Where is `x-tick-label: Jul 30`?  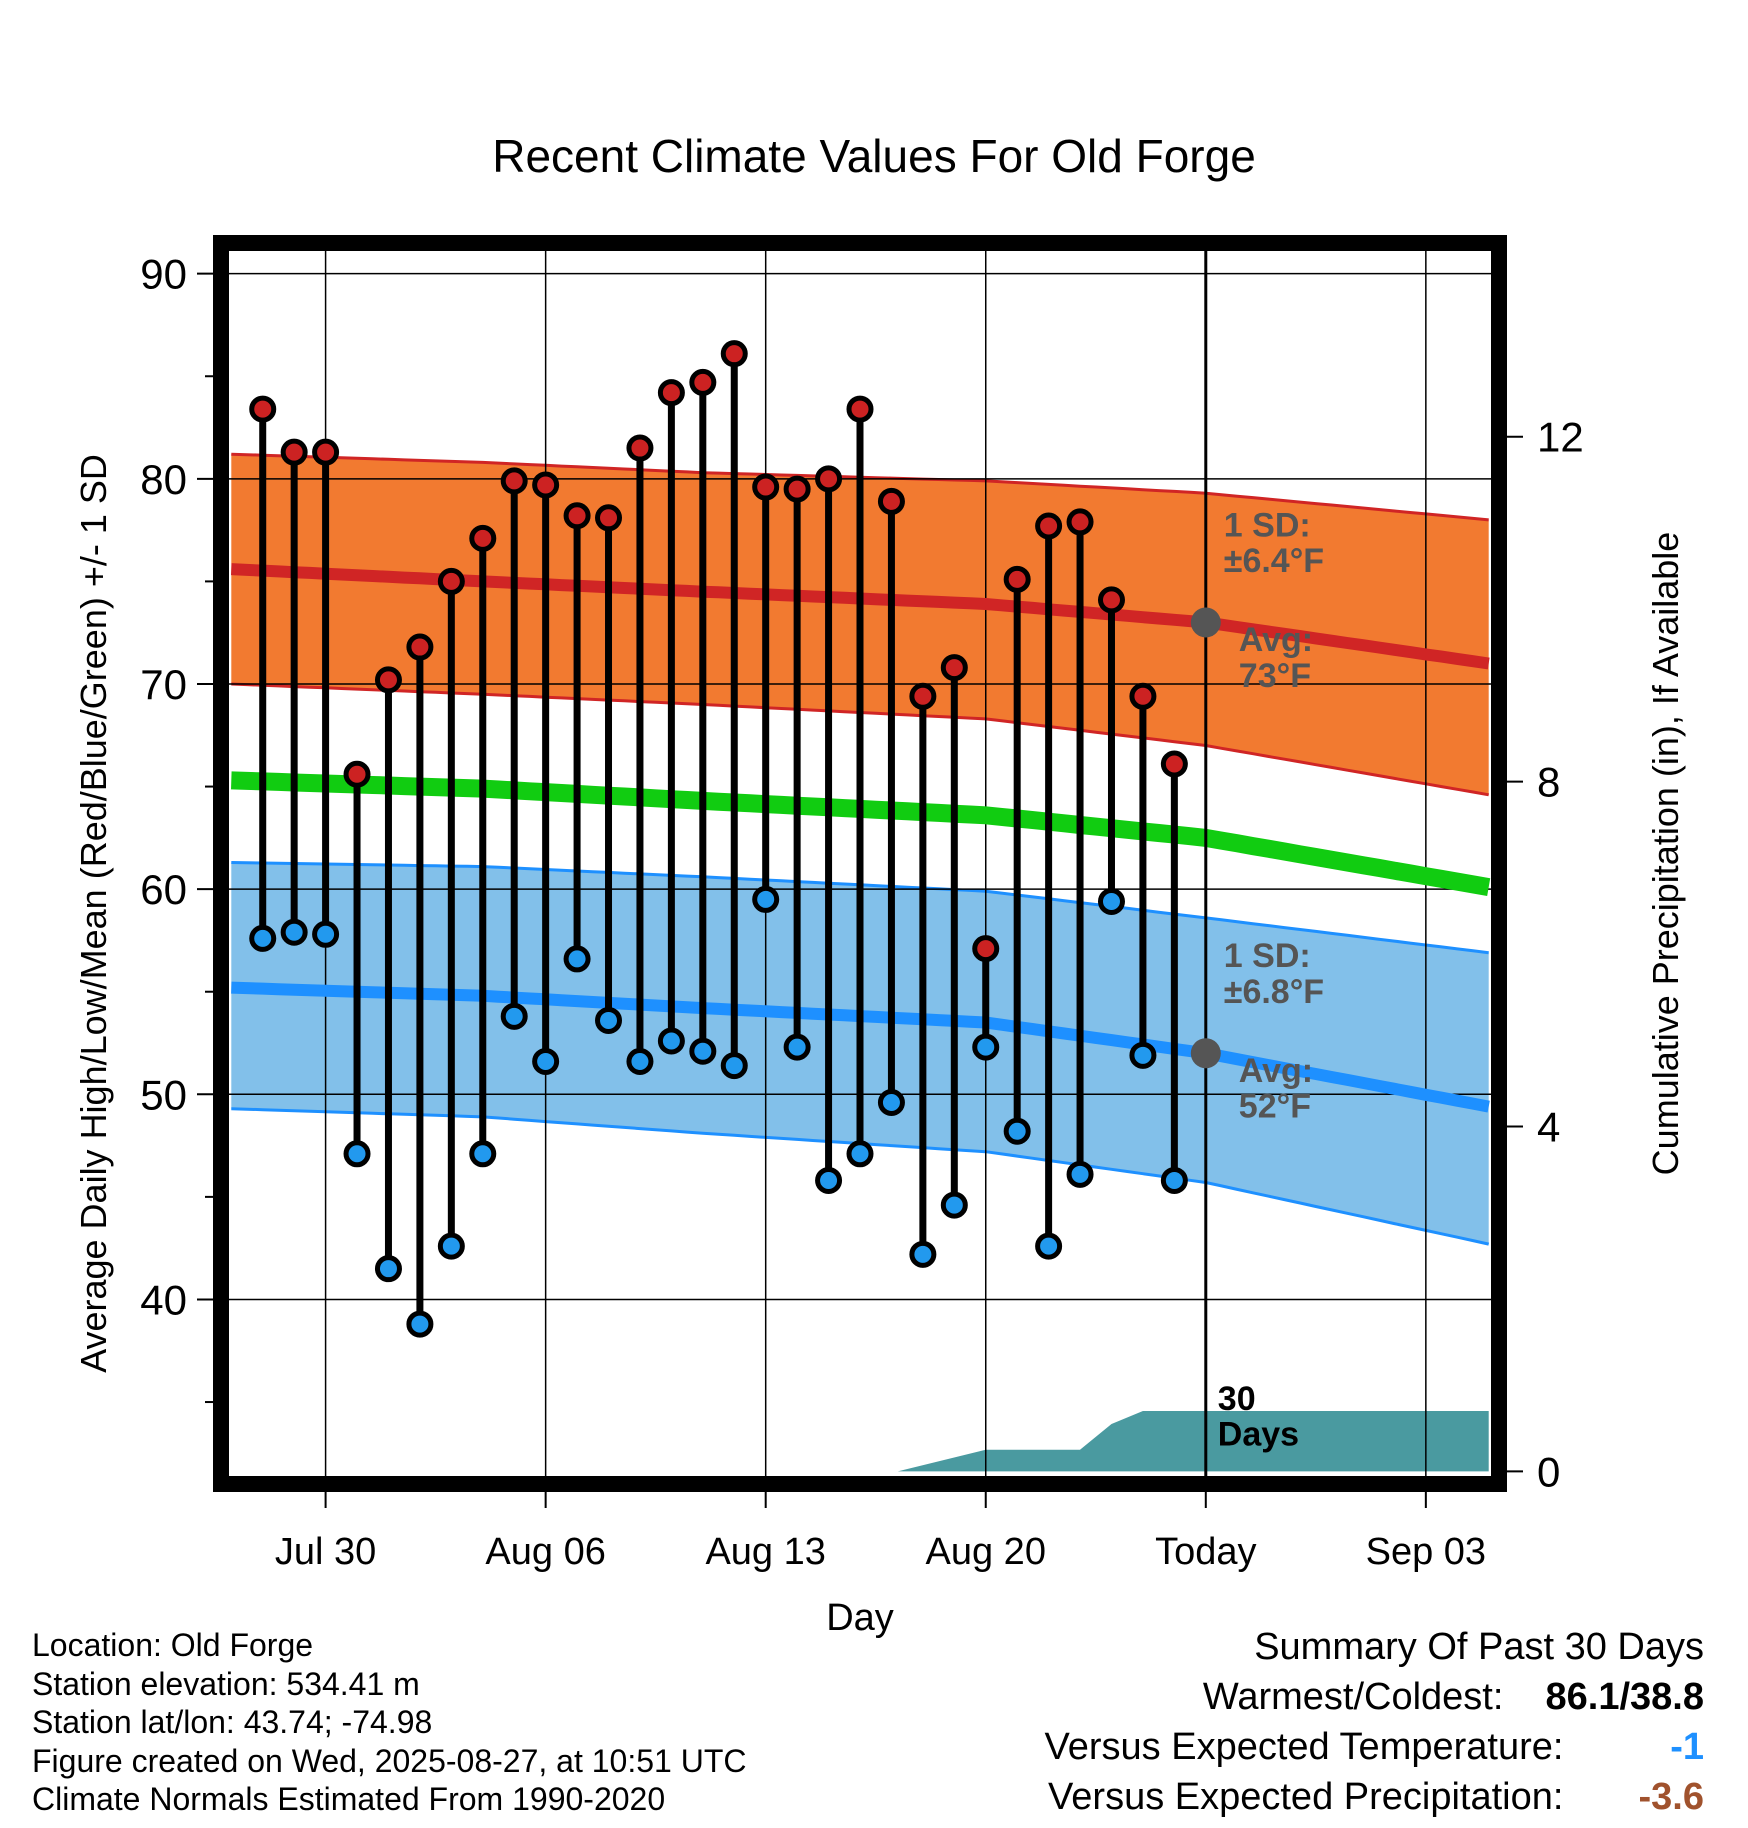
x-tick-label: Jul 30 is located at coordinates (325, 1552).